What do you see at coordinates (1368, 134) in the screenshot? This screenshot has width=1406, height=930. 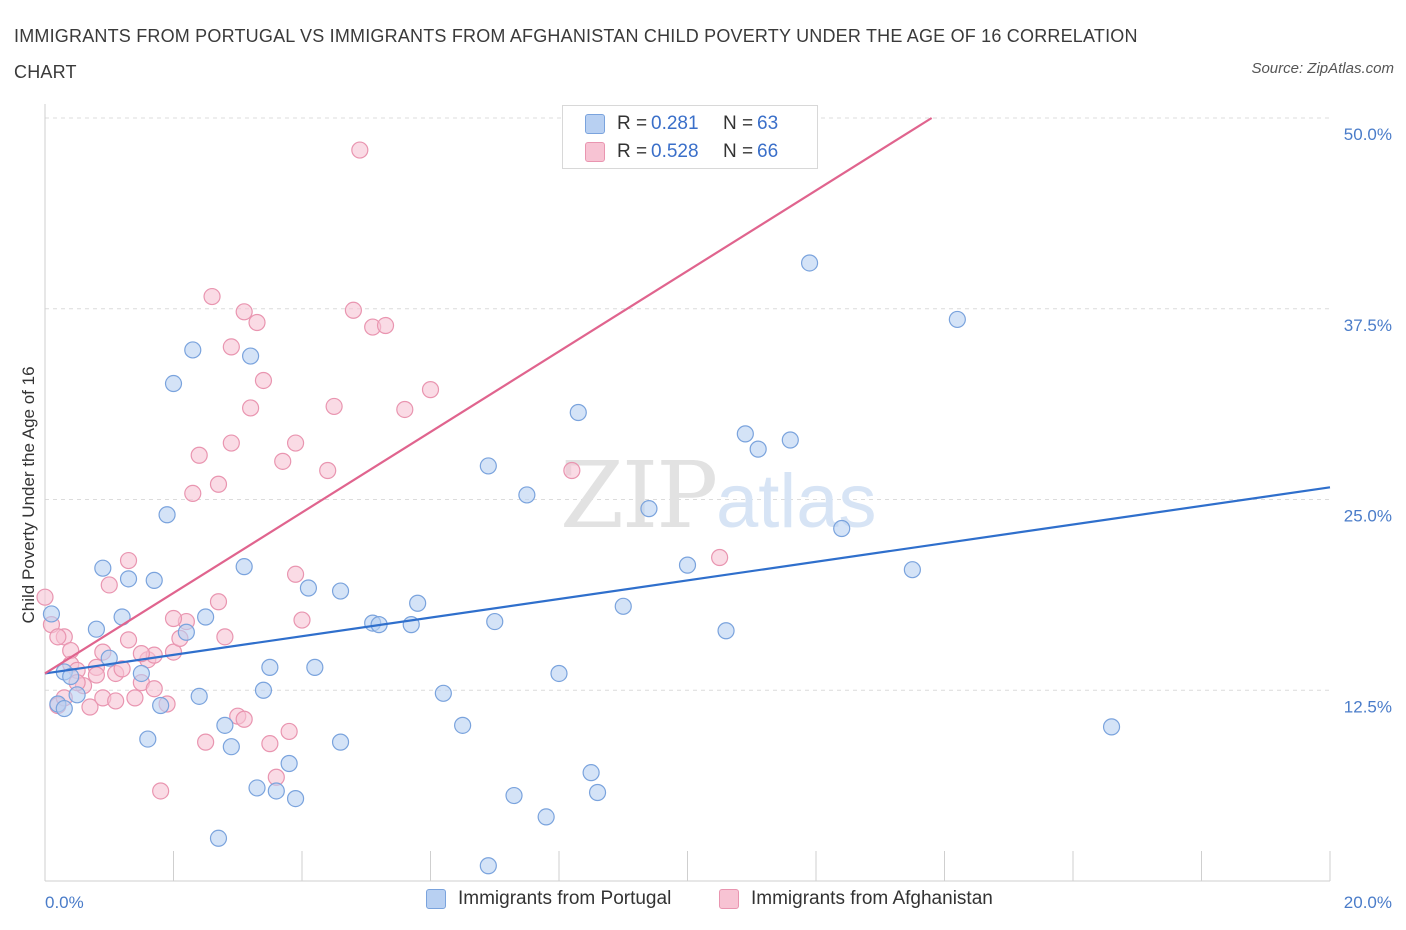 I see `y-tick-label-3: 50.0%` at bounding box center [1368, 134].